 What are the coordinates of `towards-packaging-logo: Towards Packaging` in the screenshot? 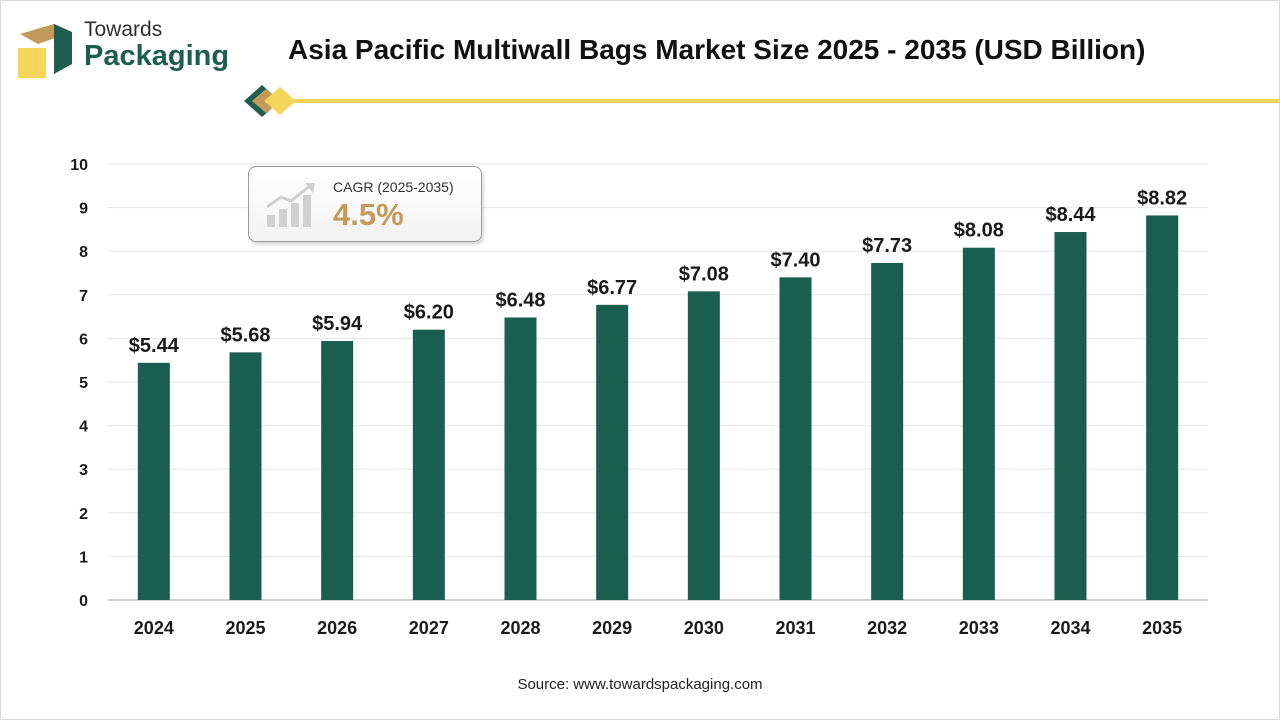 It's located at (129, 51).